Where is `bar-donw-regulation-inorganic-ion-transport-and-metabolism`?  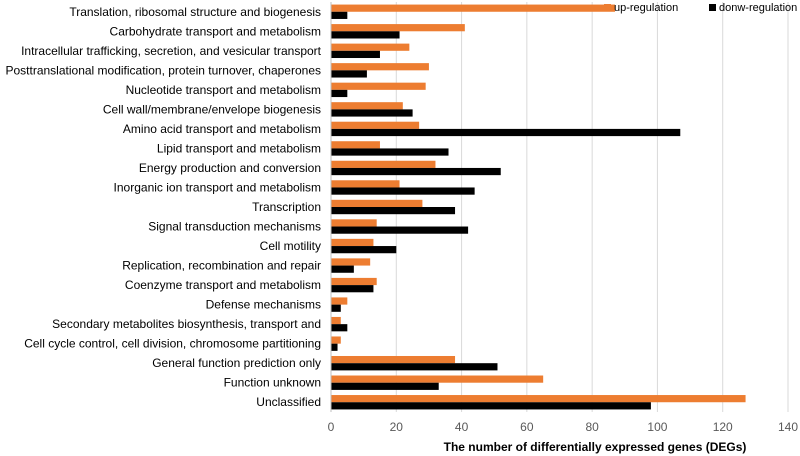 bar-donw-regulation-inorganic-ion-transport-and-metabolism is located at coordinates (403, 191).